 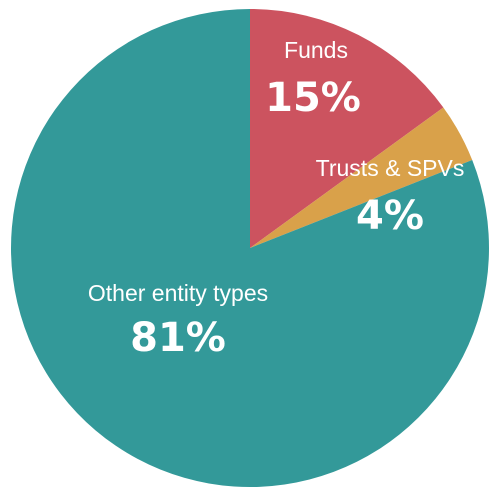 I want to click on slice-value: 15%, so click(x=313, y=98).